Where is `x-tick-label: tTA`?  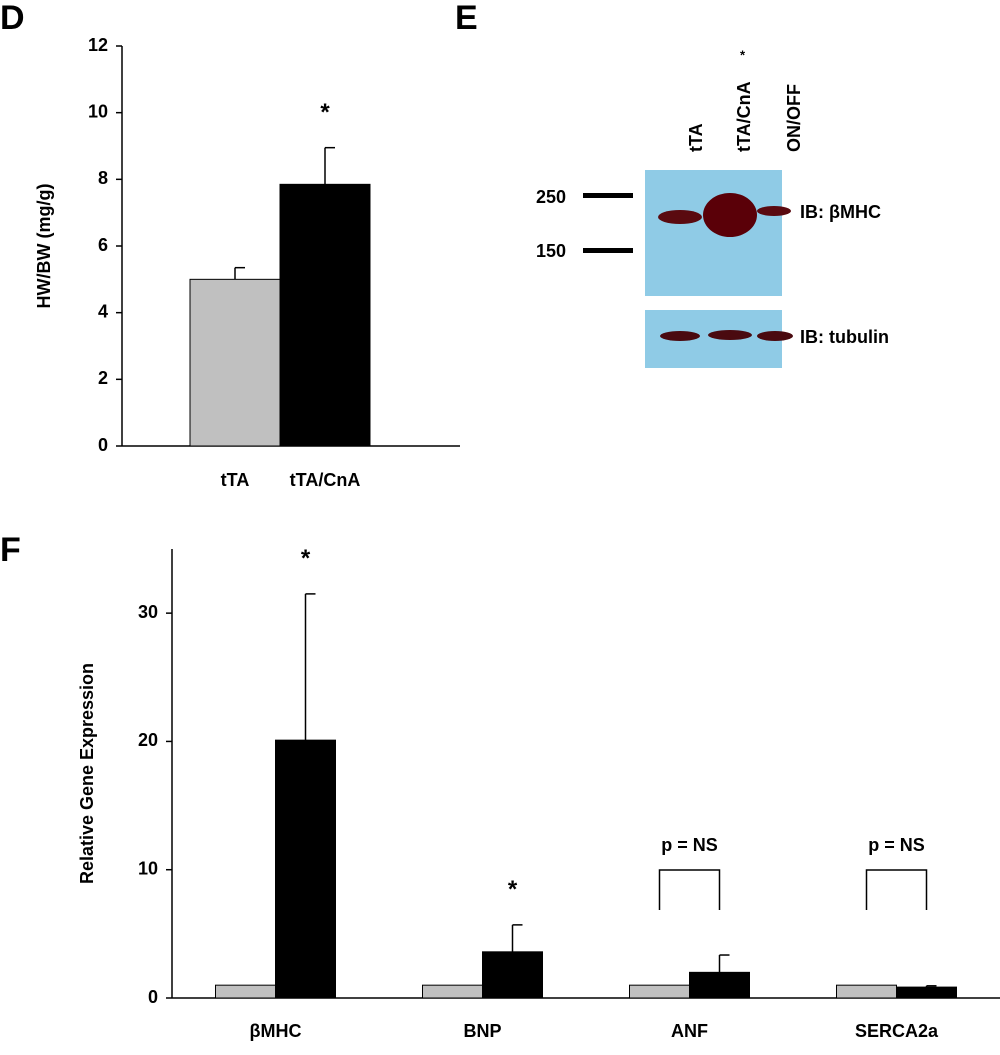
x-tick-label: tTA is located at coordinates (235, 480).